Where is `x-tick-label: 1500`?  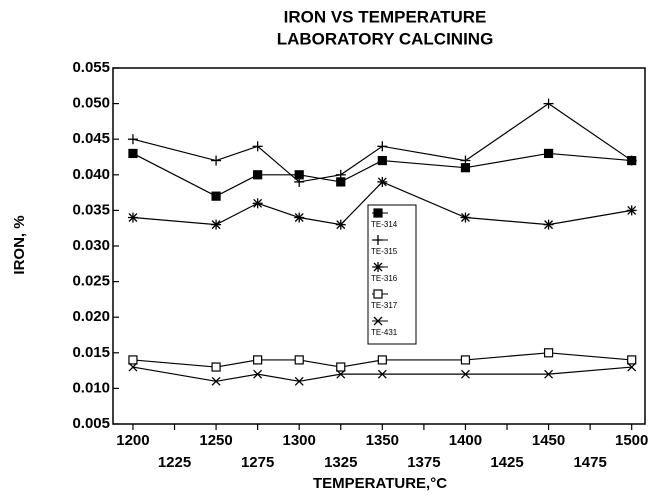 x-tick-label: 1500 is located at coordinates (631, 440).